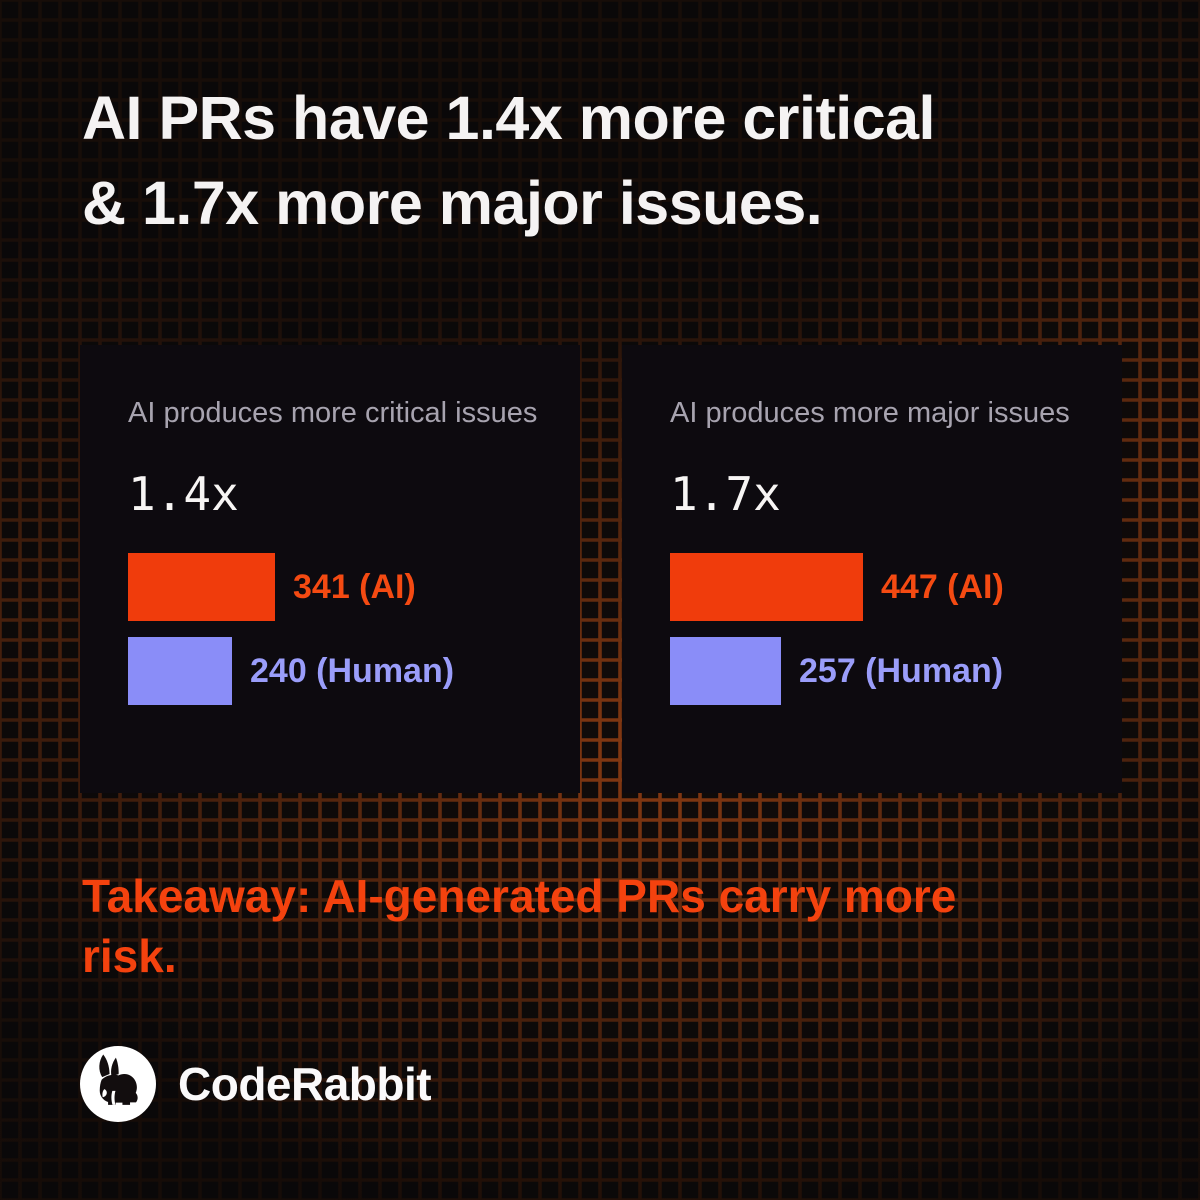 The image size is (1200, 1200). Describe the element at coordinates (872, 587) in the screenshot. I see `bar-row: 447 (AI)` at that location.